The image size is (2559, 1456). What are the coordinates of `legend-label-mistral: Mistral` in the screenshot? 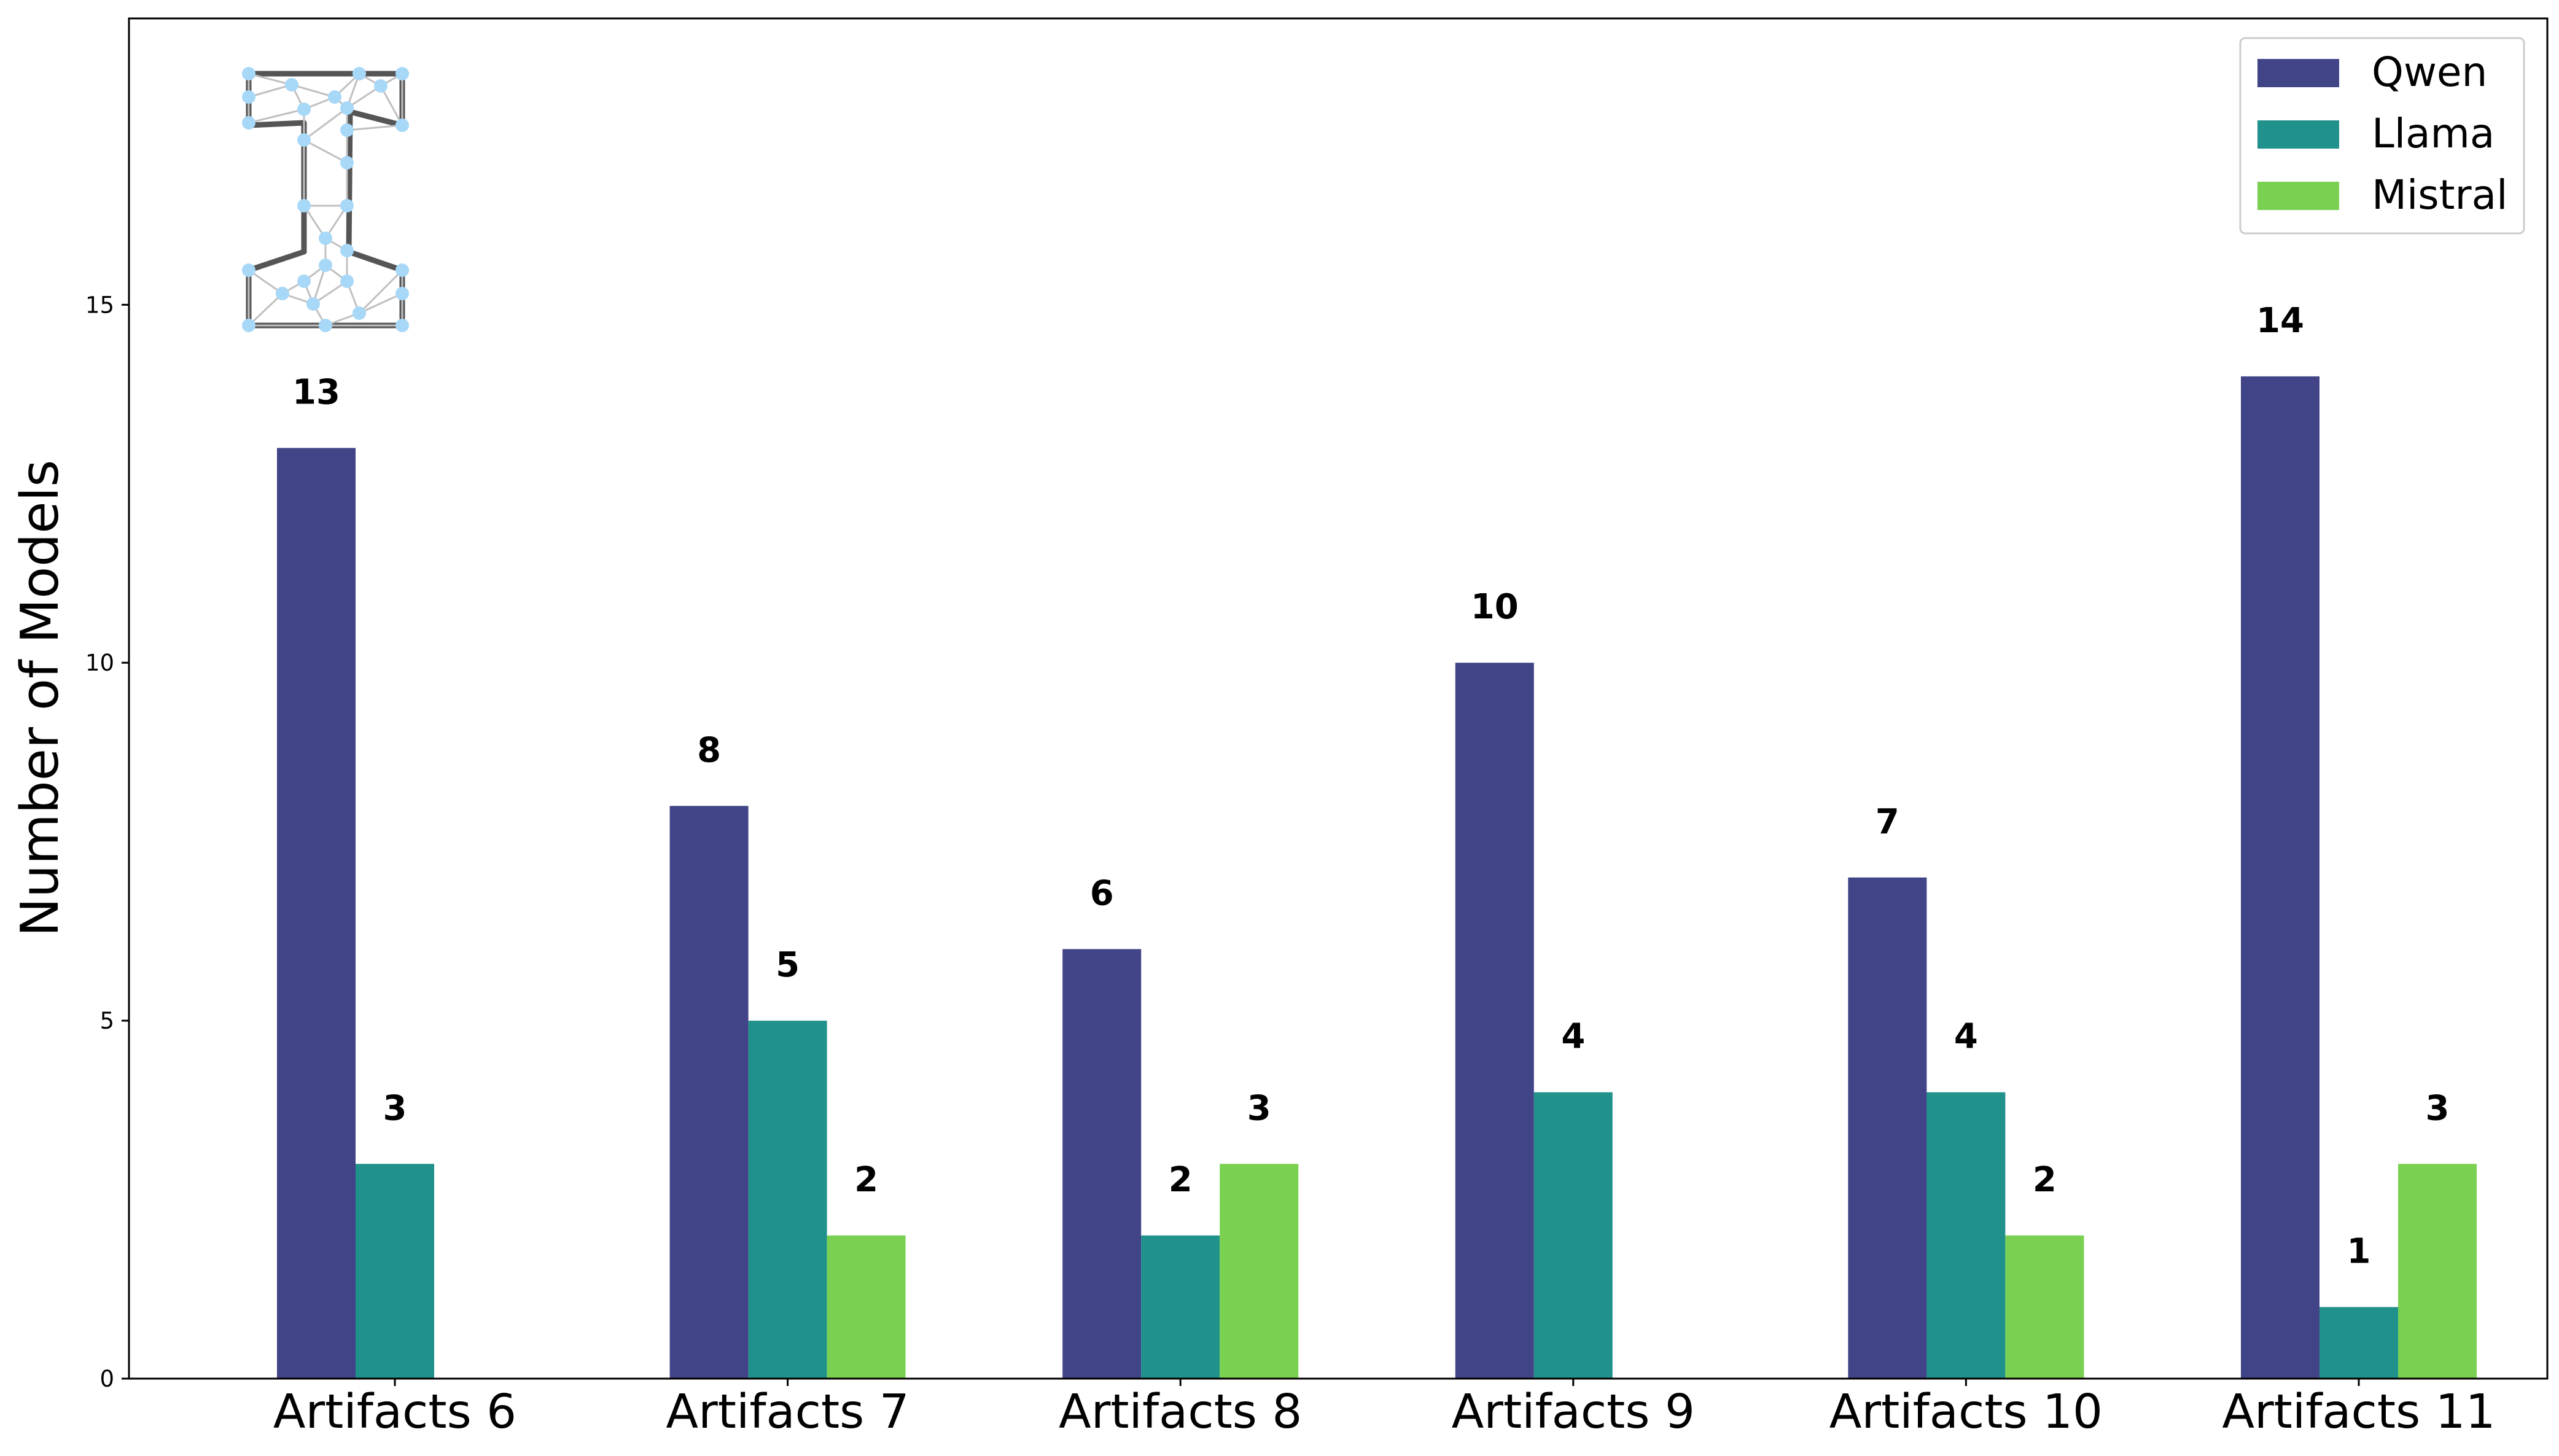 It's located at (2440, 195).